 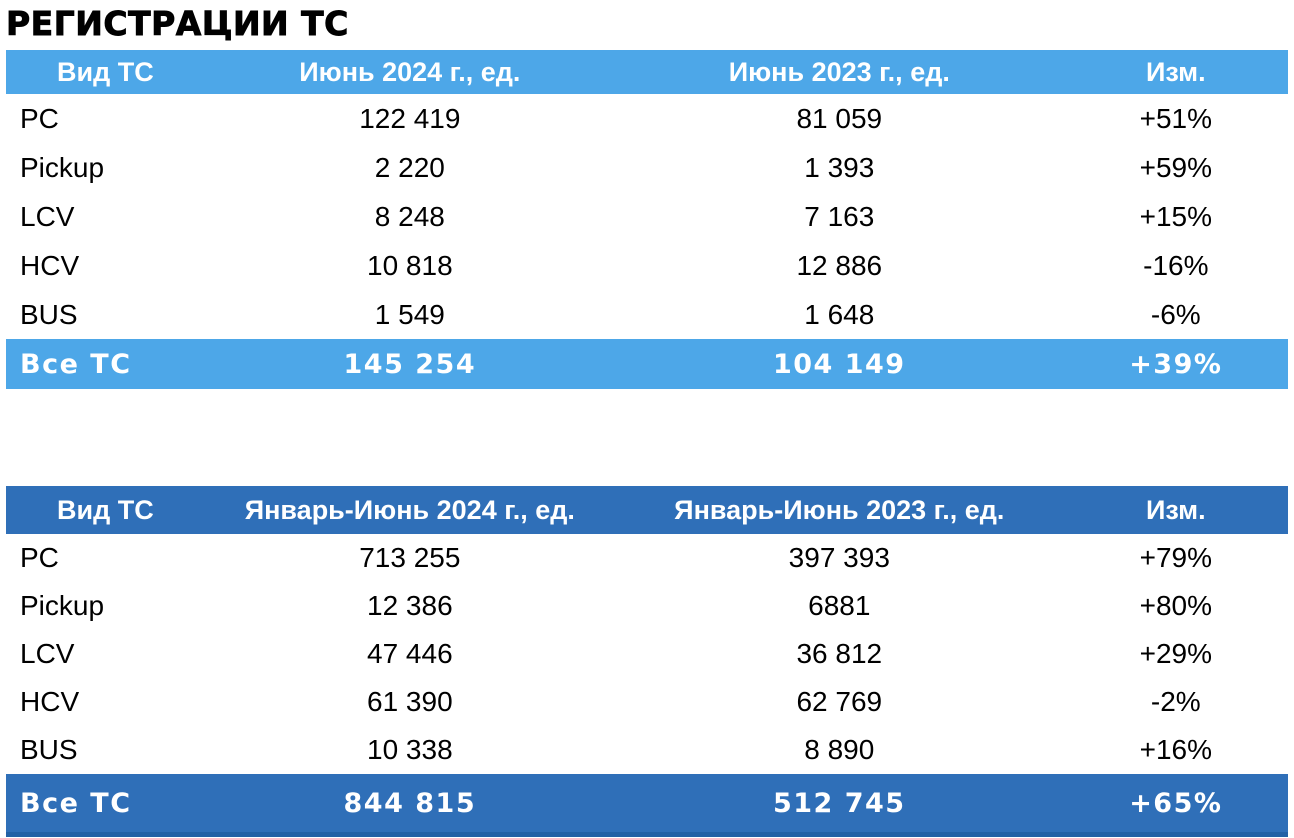 What do you see at coordinates (647, 437) in the screenshot?
I see `tables-spacer` at bounding box center [647, 437].